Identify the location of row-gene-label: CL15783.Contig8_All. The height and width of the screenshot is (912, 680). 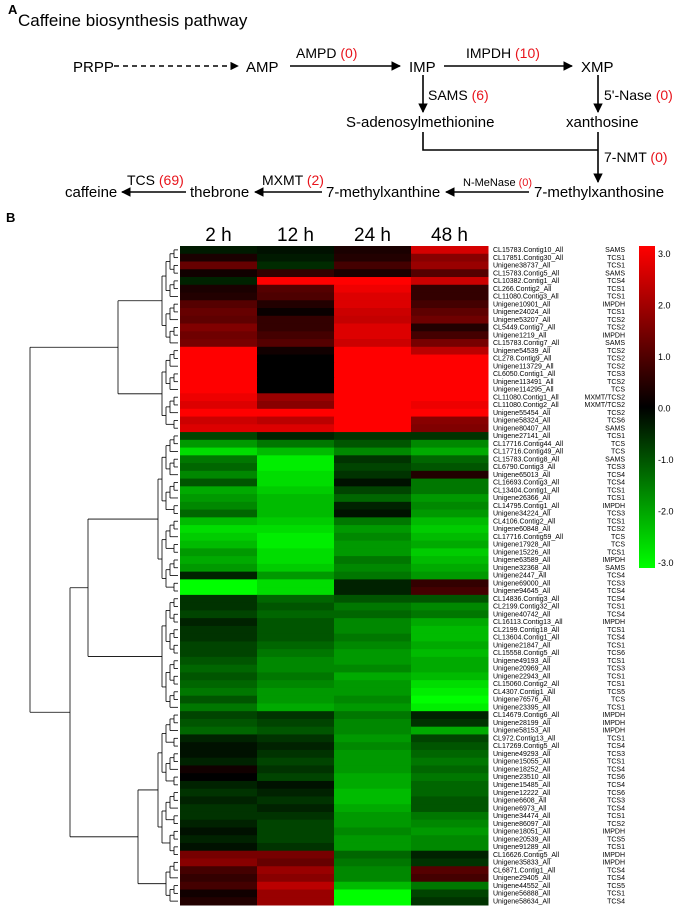
(526, 459).